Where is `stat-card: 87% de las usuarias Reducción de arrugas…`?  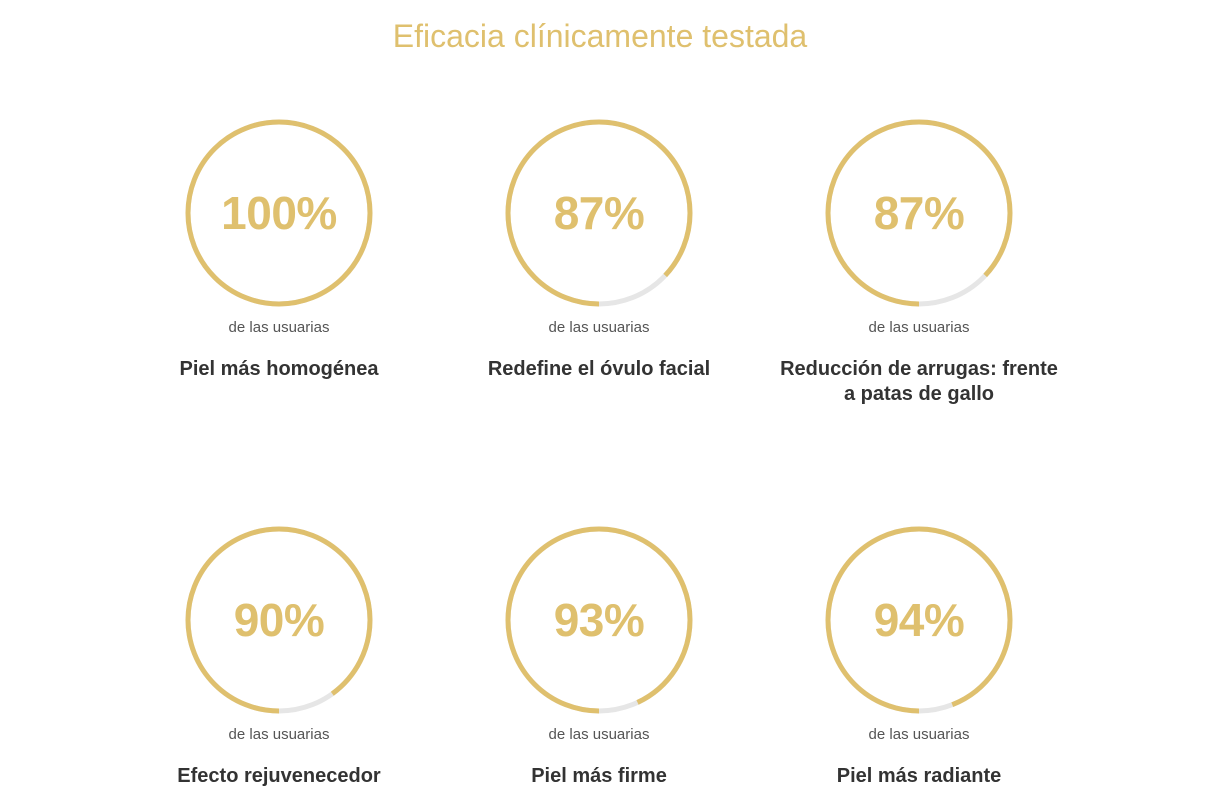
stat-card: 87% de las usuarias Reducción de arrugas… is located at coordinates (919, 262).